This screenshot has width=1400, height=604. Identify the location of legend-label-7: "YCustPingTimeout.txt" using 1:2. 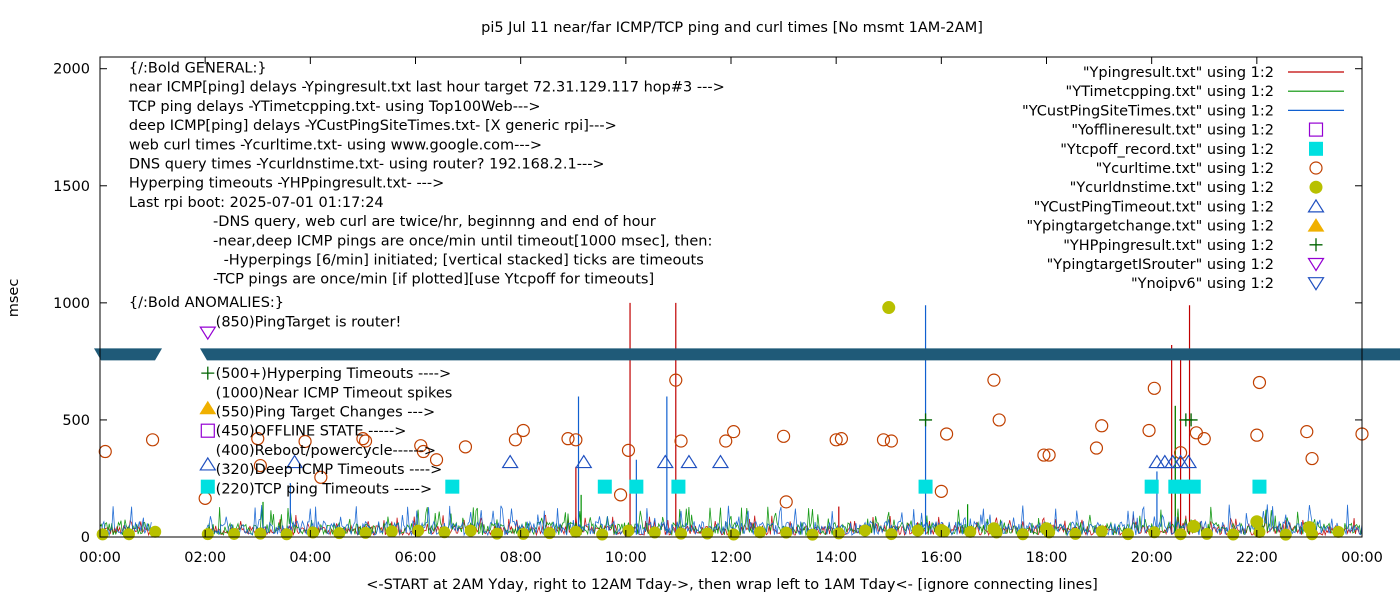
(1154, 207).